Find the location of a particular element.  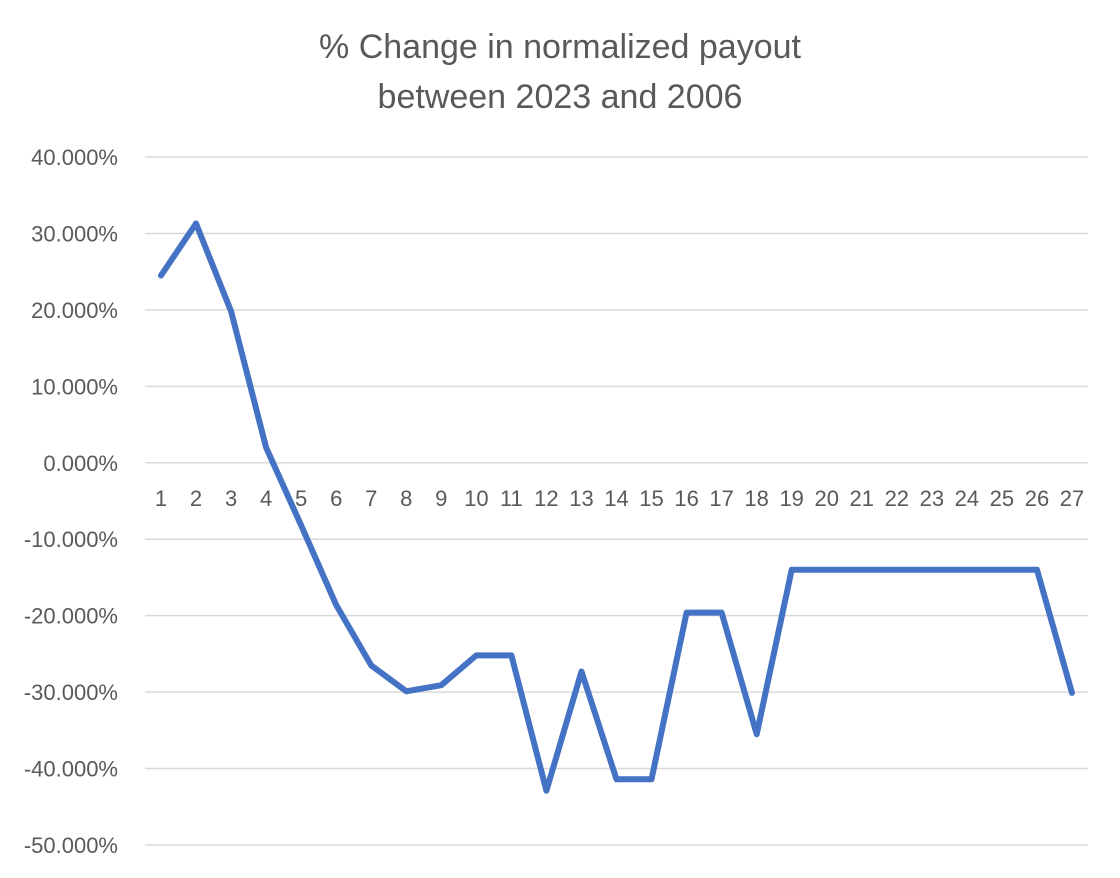

x-tick-label: 14 is located at coordinates (616, 498).